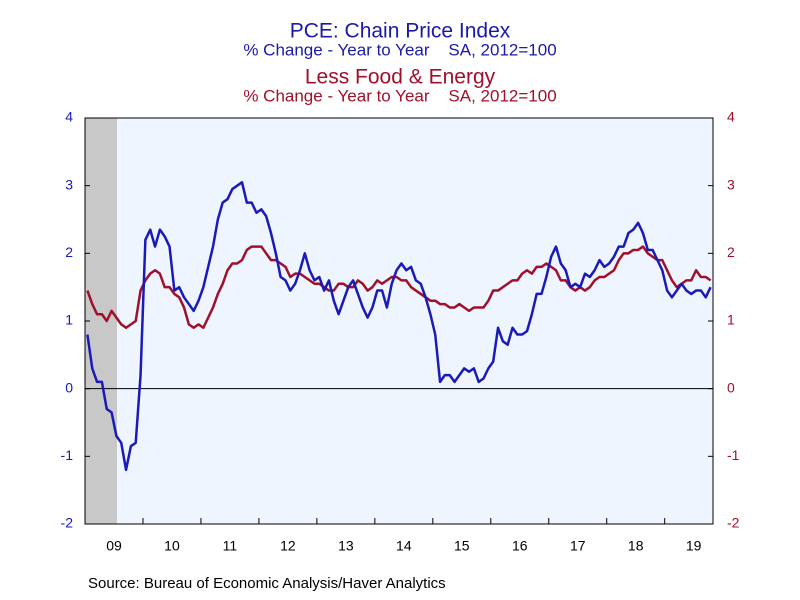 The image size is (800, 600). Describe the element at coordinates (172, 546) in the screenshot. I see `x-tick-label: 10` at that location.